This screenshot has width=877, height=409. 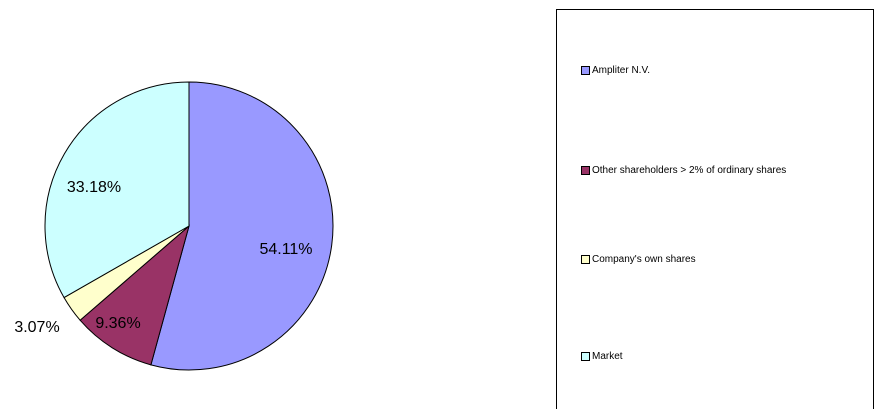 What do you see at coordinates (36, 327) in the screenshot?
I see `data-label-company-s-own-shares: 3.07%` at bounding box center [36, 327].